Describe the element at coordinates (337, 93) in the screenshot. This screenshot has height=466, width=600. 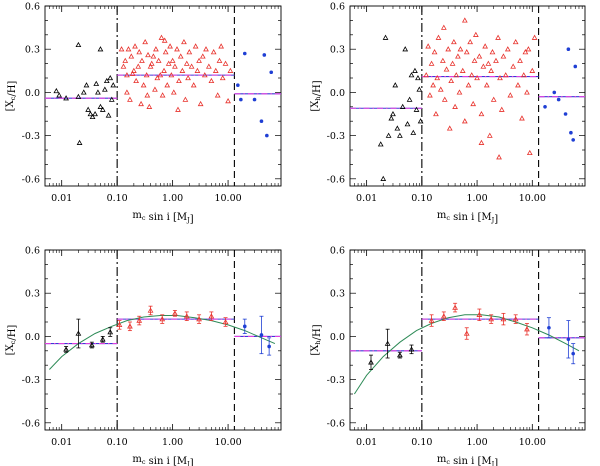
I see `y-tick-label: 0.0` at that location.